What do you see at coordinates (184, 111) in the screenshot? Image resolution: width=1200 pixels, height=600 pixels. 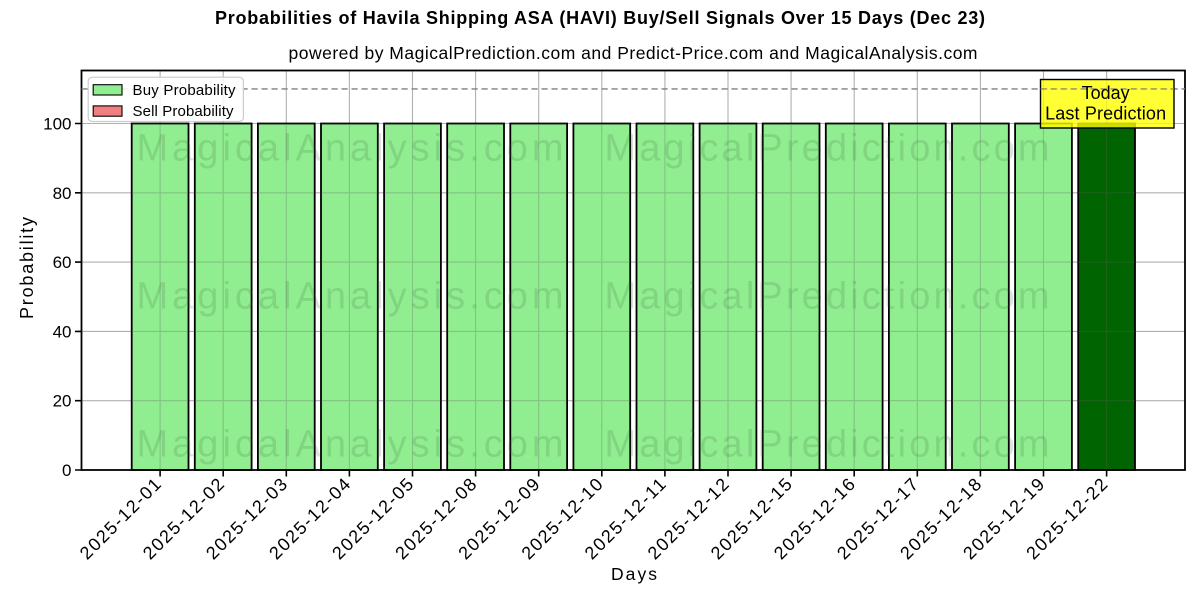 I see `svg-text: Sell Probability` at bounding box center [184, 111].